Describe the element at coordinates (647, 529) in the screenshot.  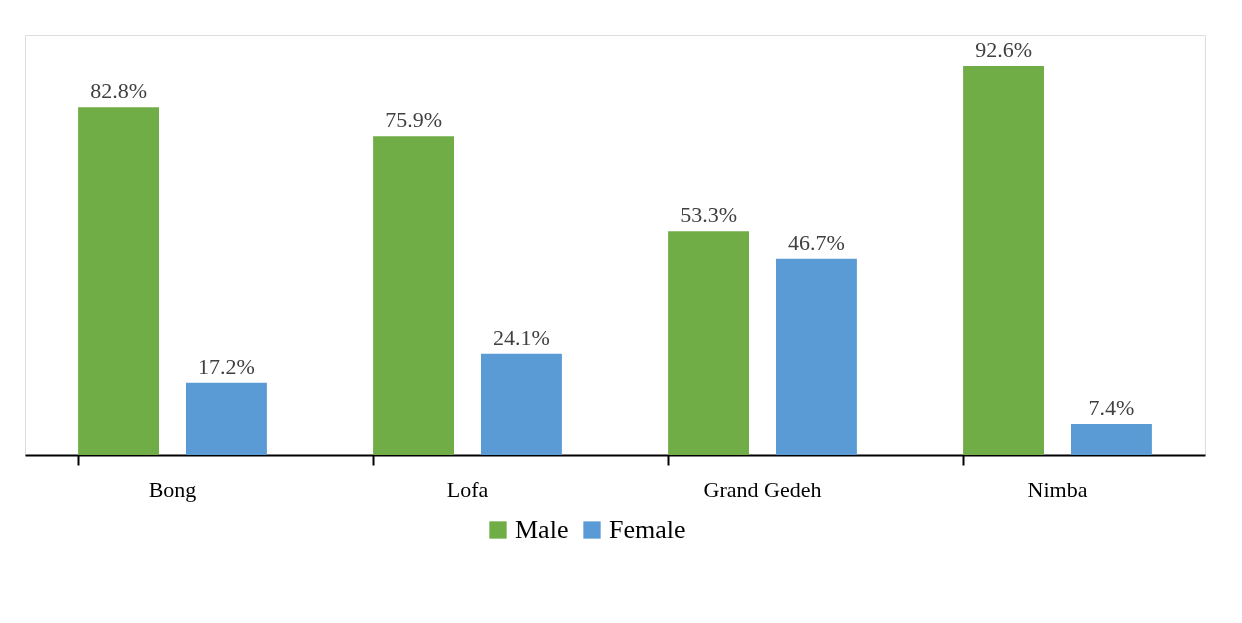
I see `legend-label: Female` at that location.